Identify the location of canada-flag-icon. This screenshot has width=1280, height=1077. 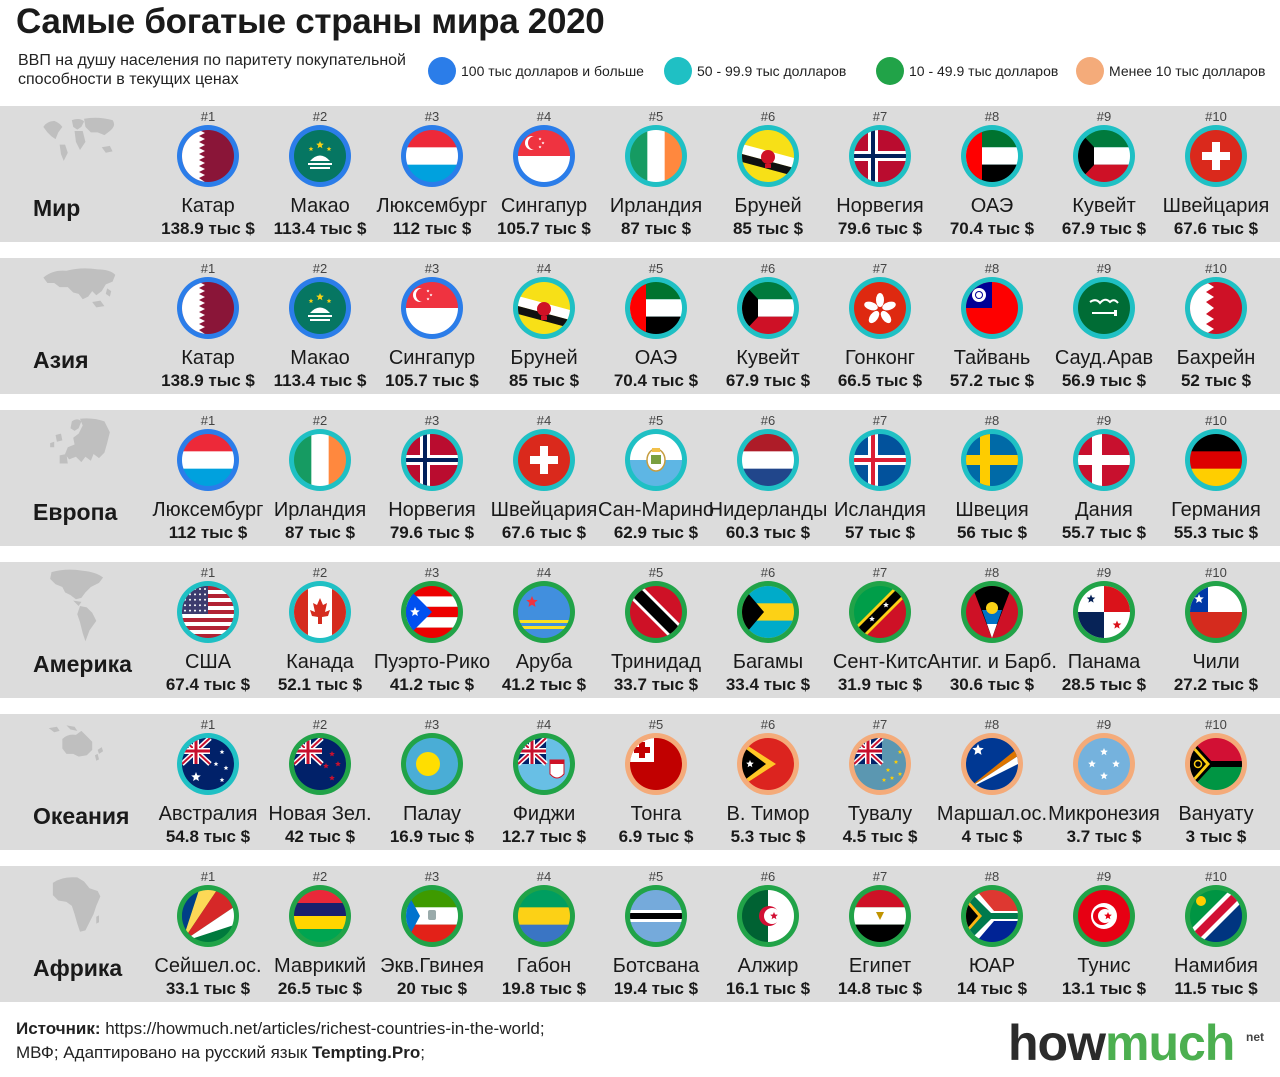
(320, 612).